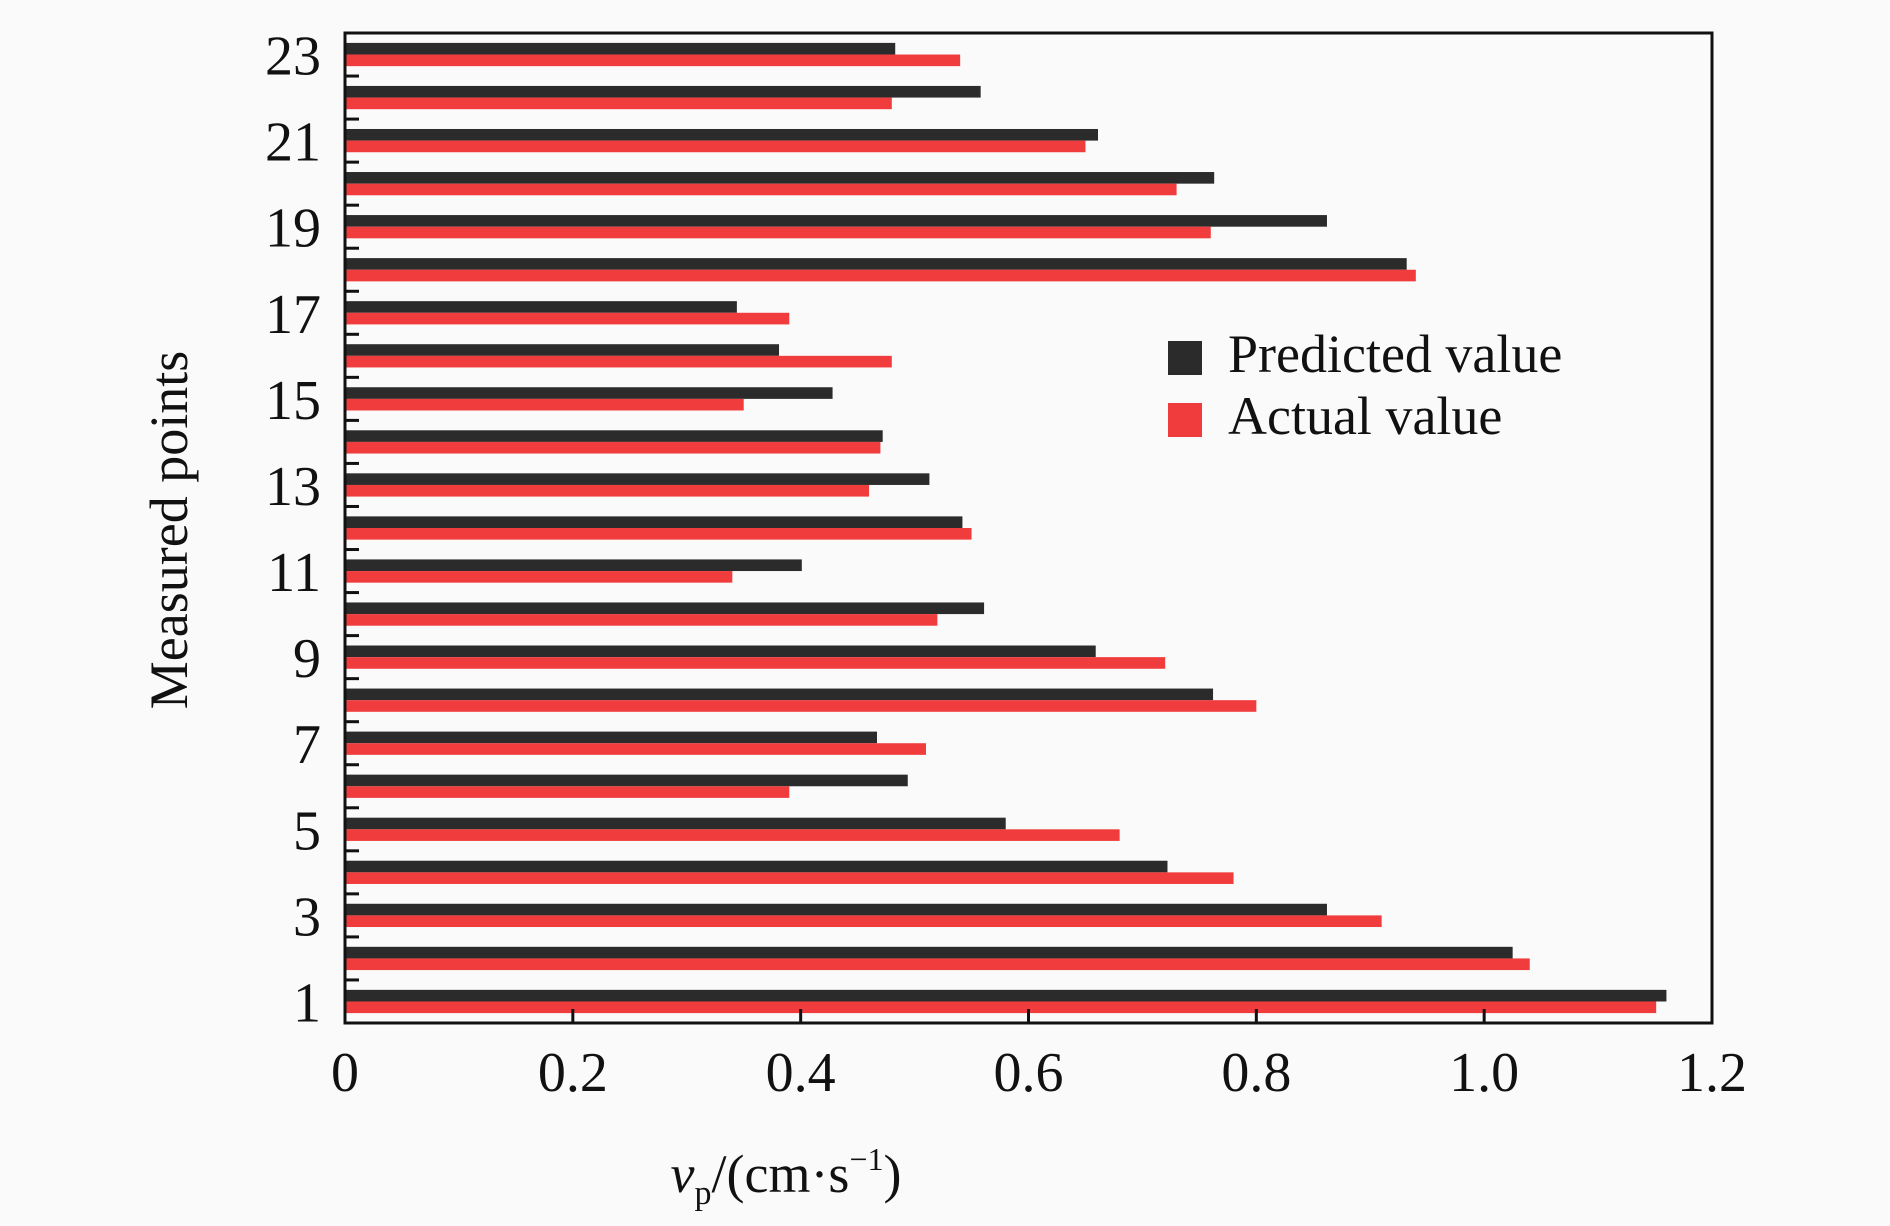 This screenshot has height=1226, width=1890. I want to click on y-tick-label: 13, so click(293, 487).